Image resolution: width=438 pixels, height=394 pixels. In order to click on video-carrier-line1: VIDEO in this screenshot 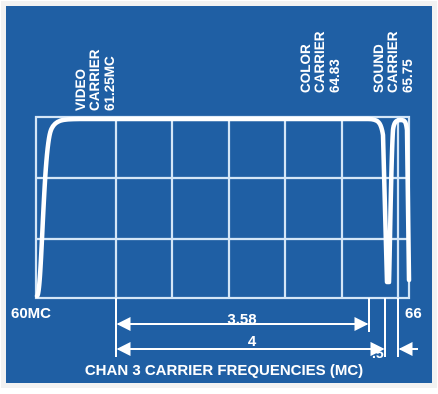, I will do `click(80, 90)`.